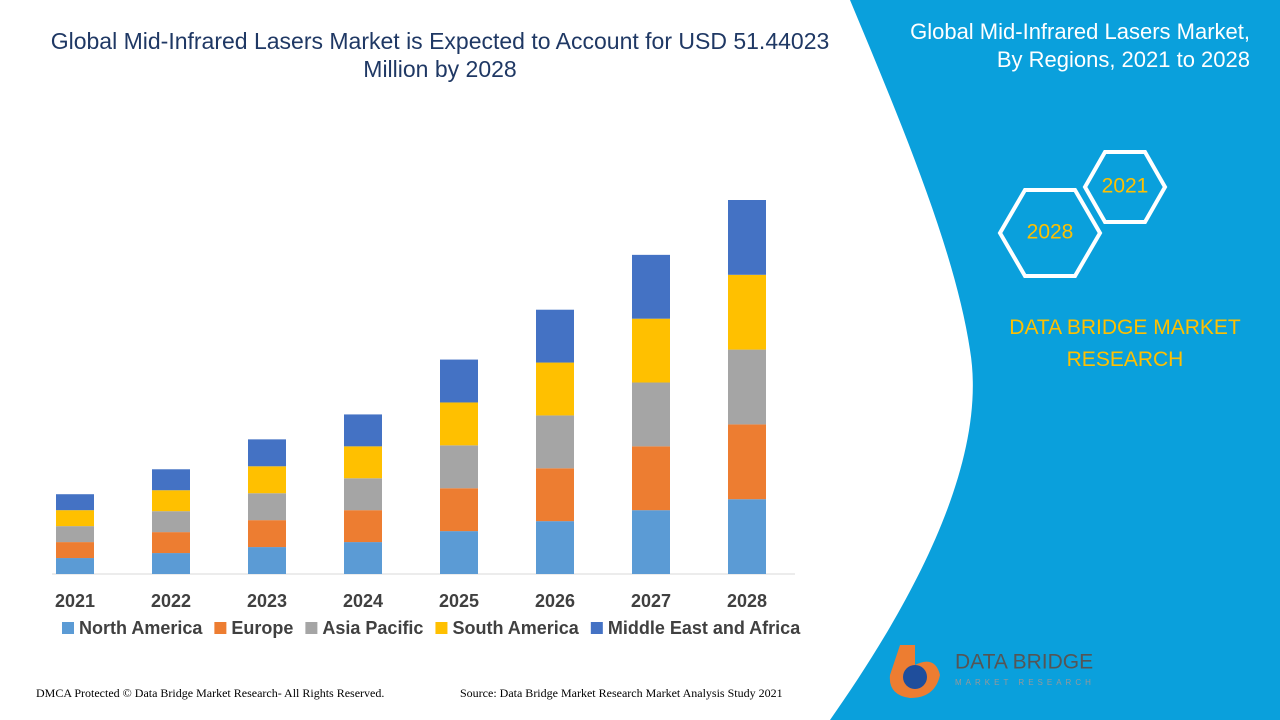  I want to click on x-tick-label: 2028, so click(747, 601).